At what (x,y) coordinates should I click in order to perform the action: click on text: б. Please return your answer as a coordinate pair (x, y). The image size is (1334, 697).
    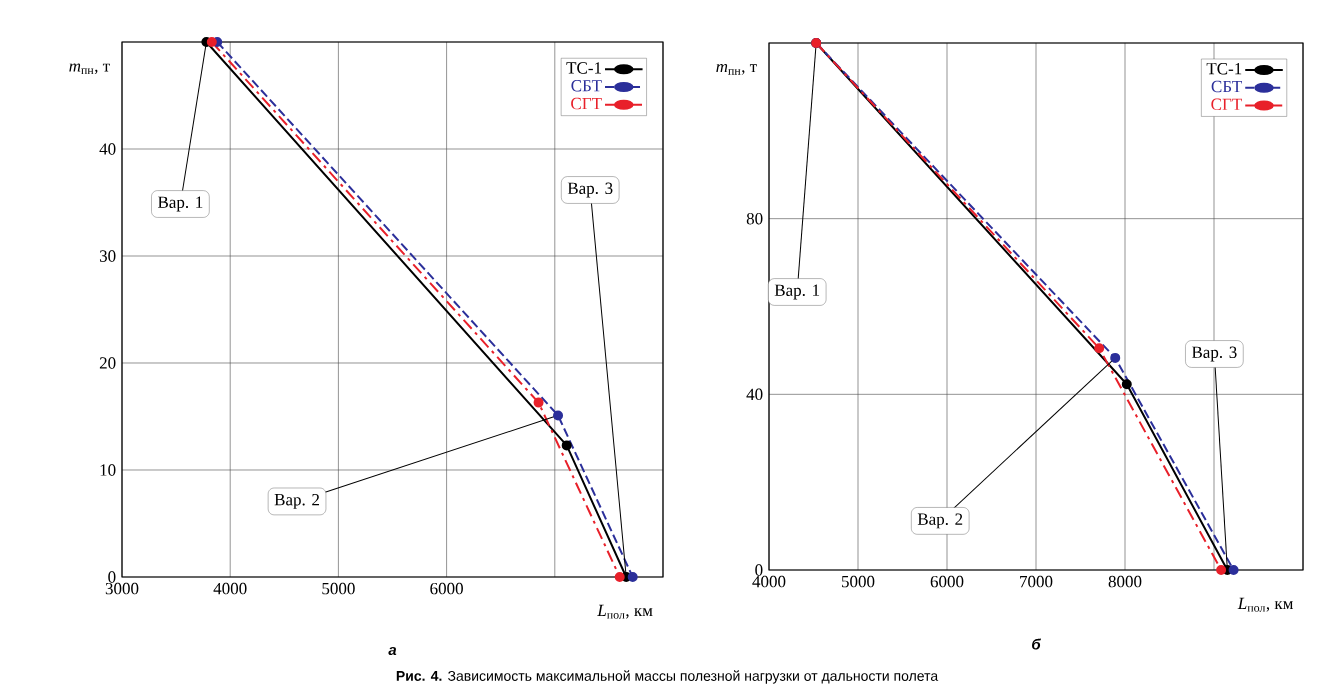
    Looking at the image, I should click on (1036, 644).